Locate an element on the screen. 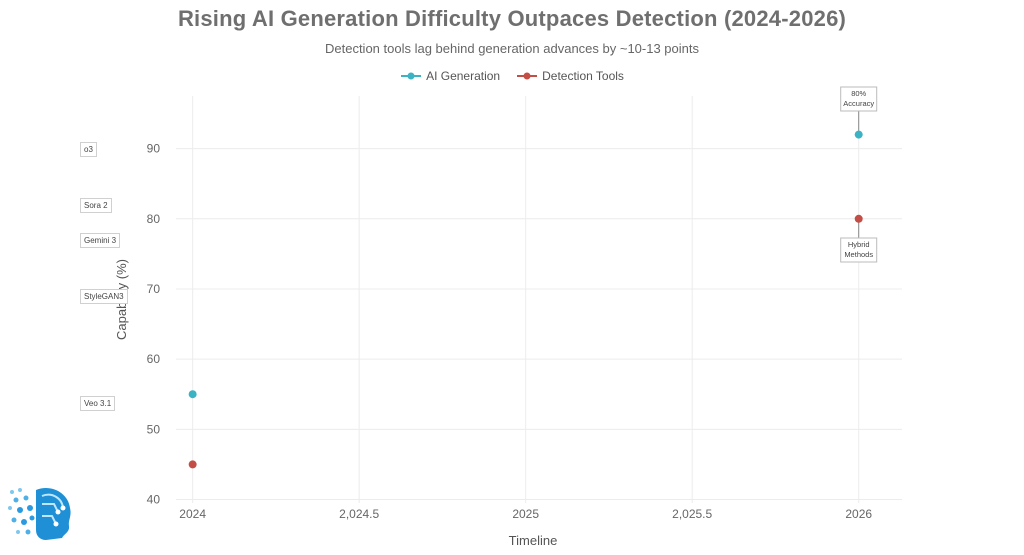 Image resolution: width=1024 pixels, height=555 pixels. y-tick-label: 90 is located at coordinates (154, 149).